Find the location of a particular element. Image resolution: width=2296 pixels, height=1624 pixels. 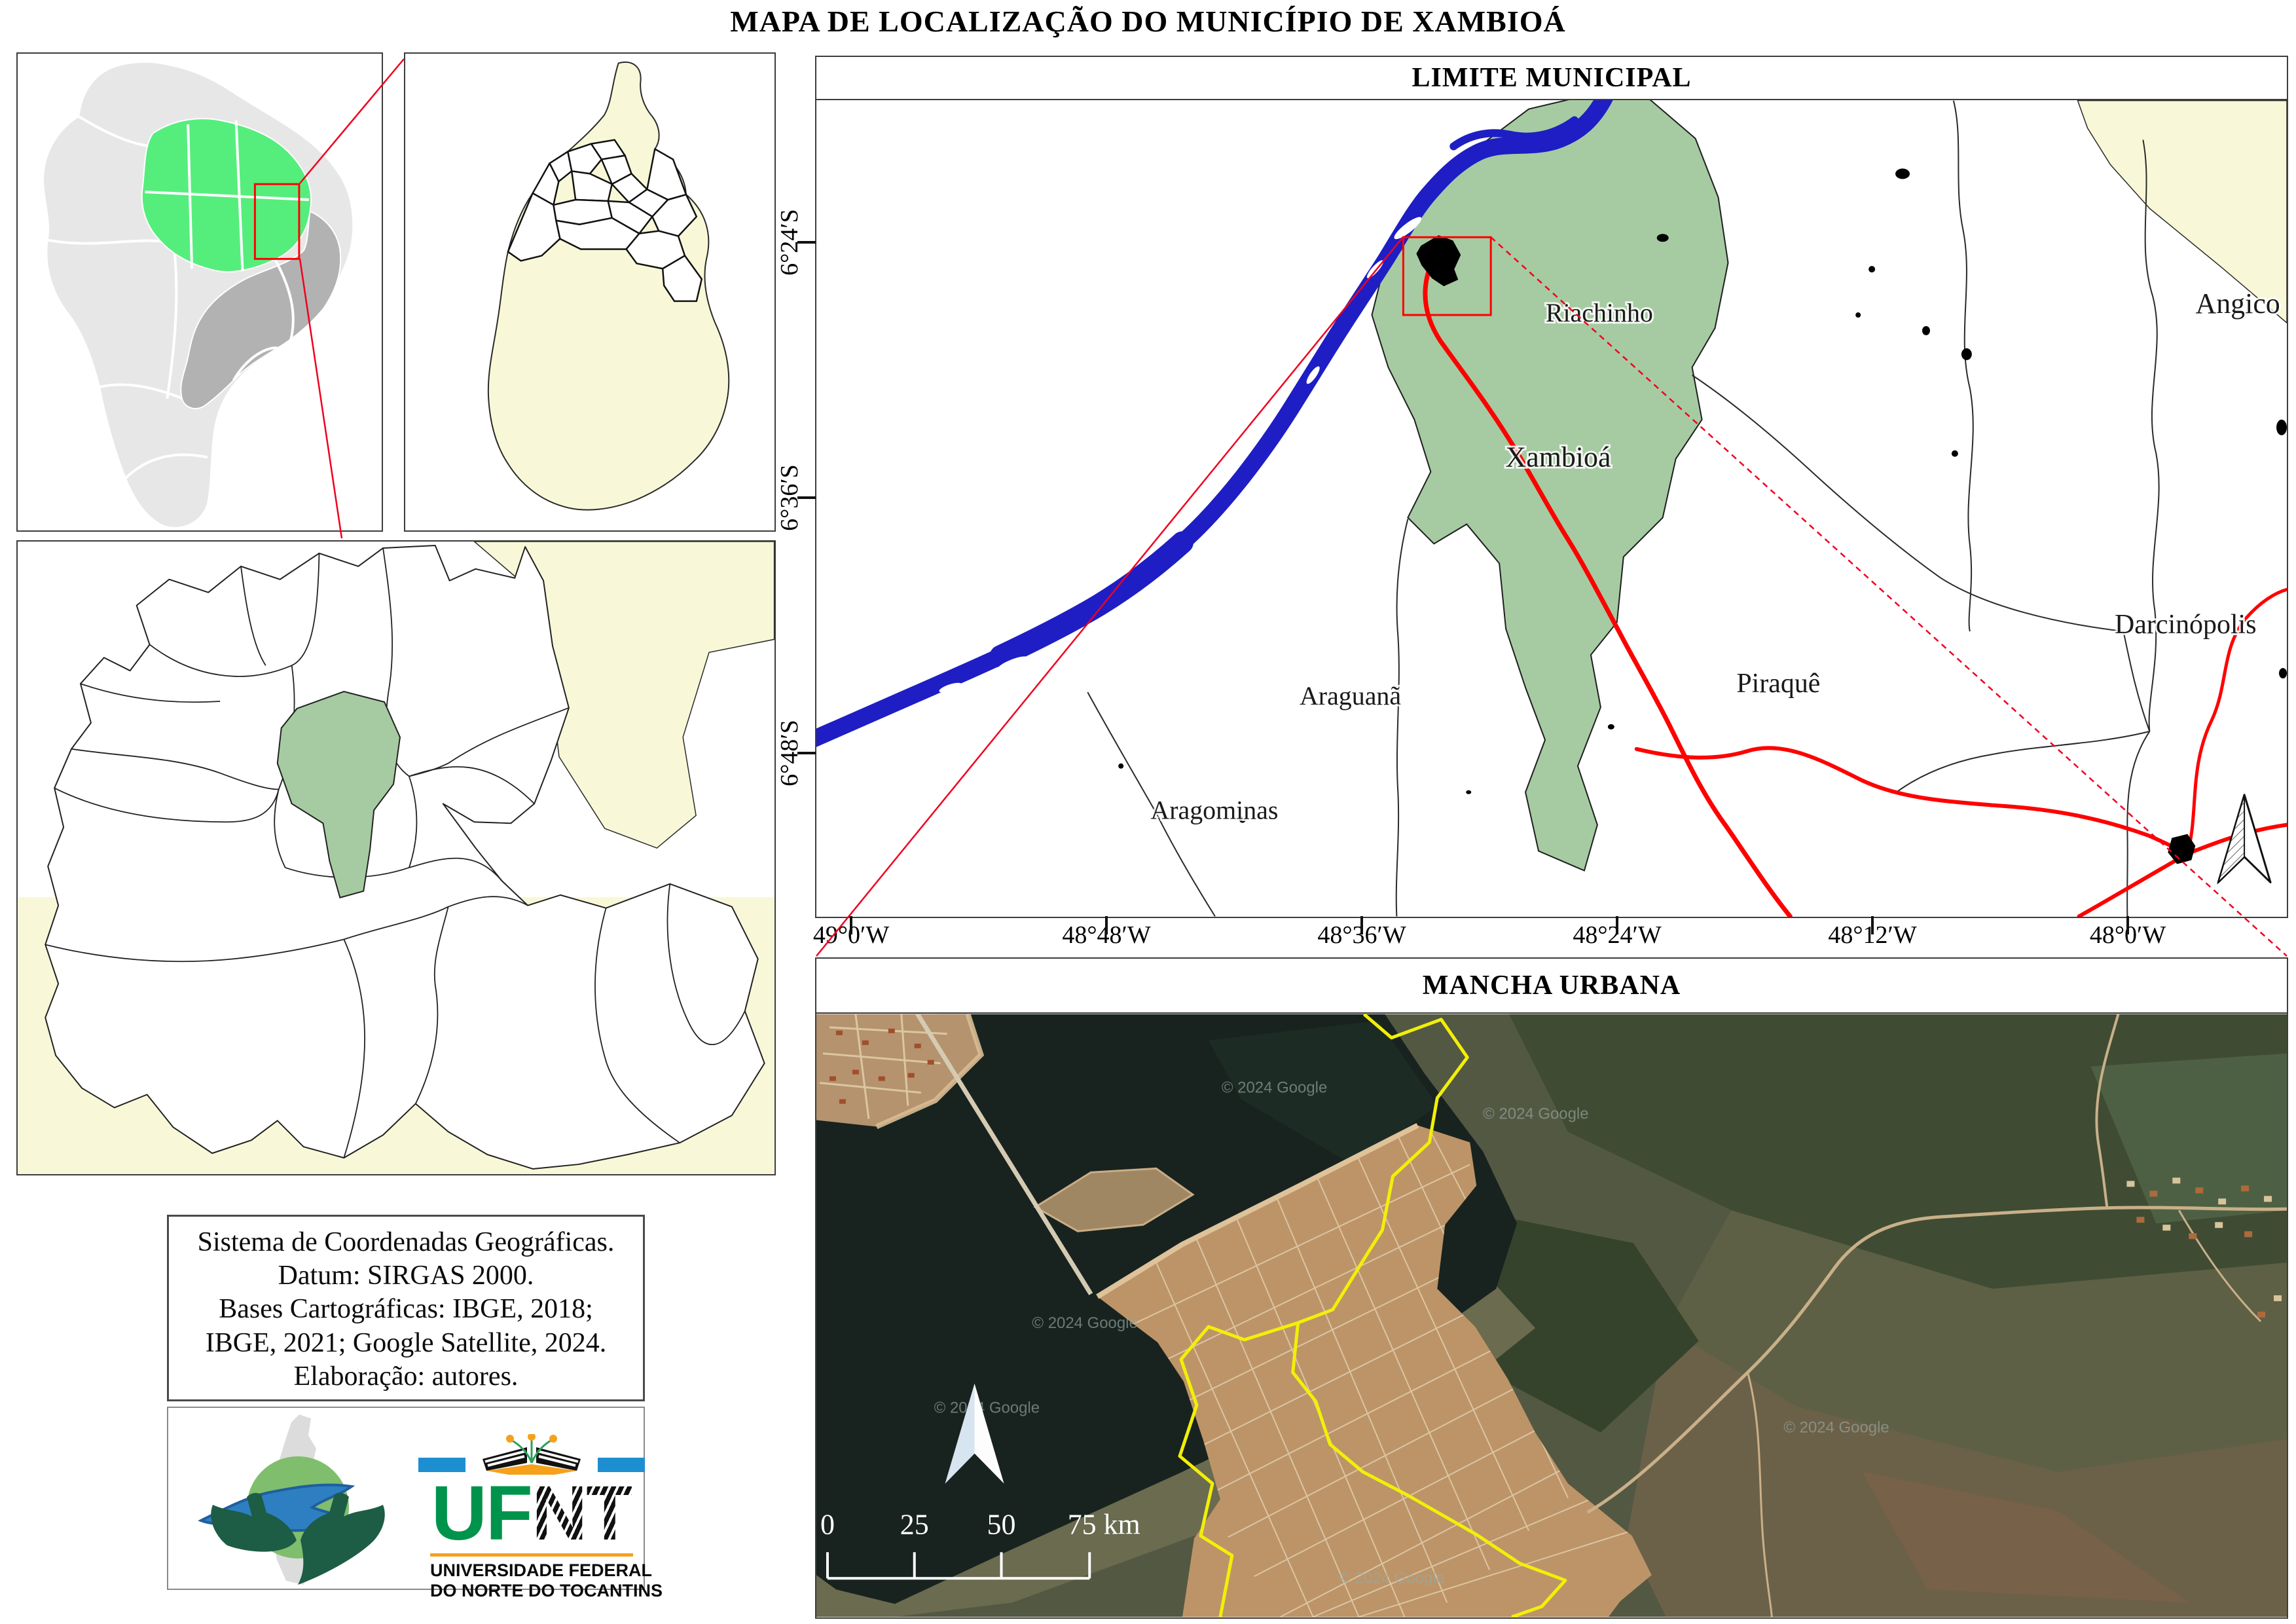

ufnt-nt: NT is located at coordinates (582, 1513).